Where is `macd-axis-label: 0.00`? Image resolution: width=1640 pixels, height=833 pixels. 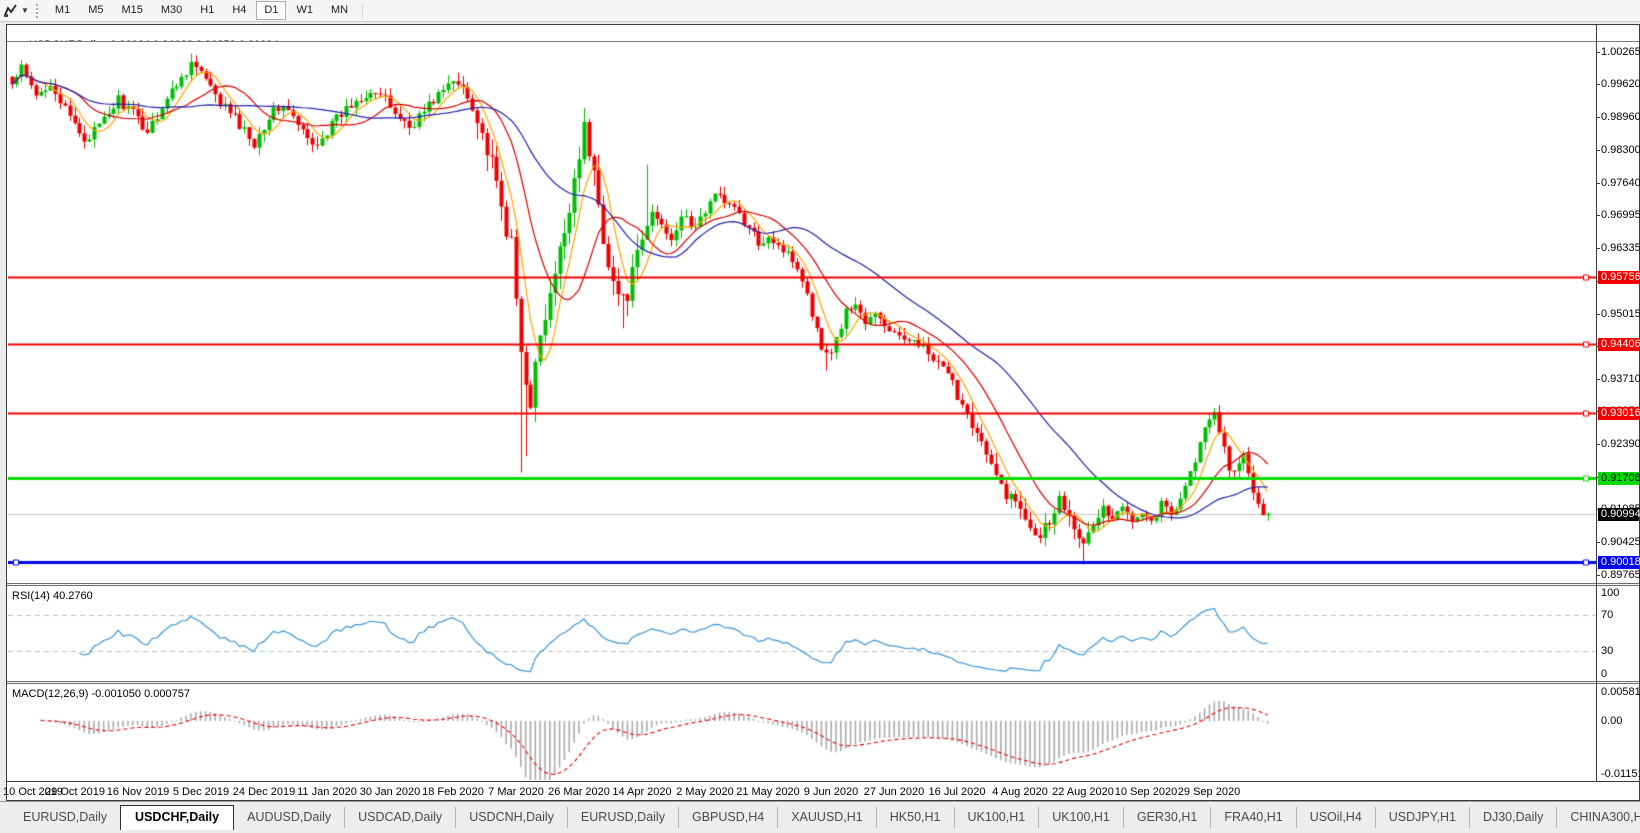 macd-axis-label: 0.00 is located at coordinates (1612, 721).